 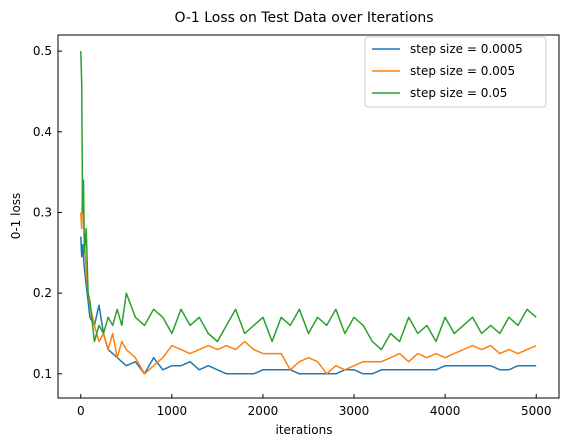 I want to click on x-tick-label-3: 3000, so click(x=354, y=411).